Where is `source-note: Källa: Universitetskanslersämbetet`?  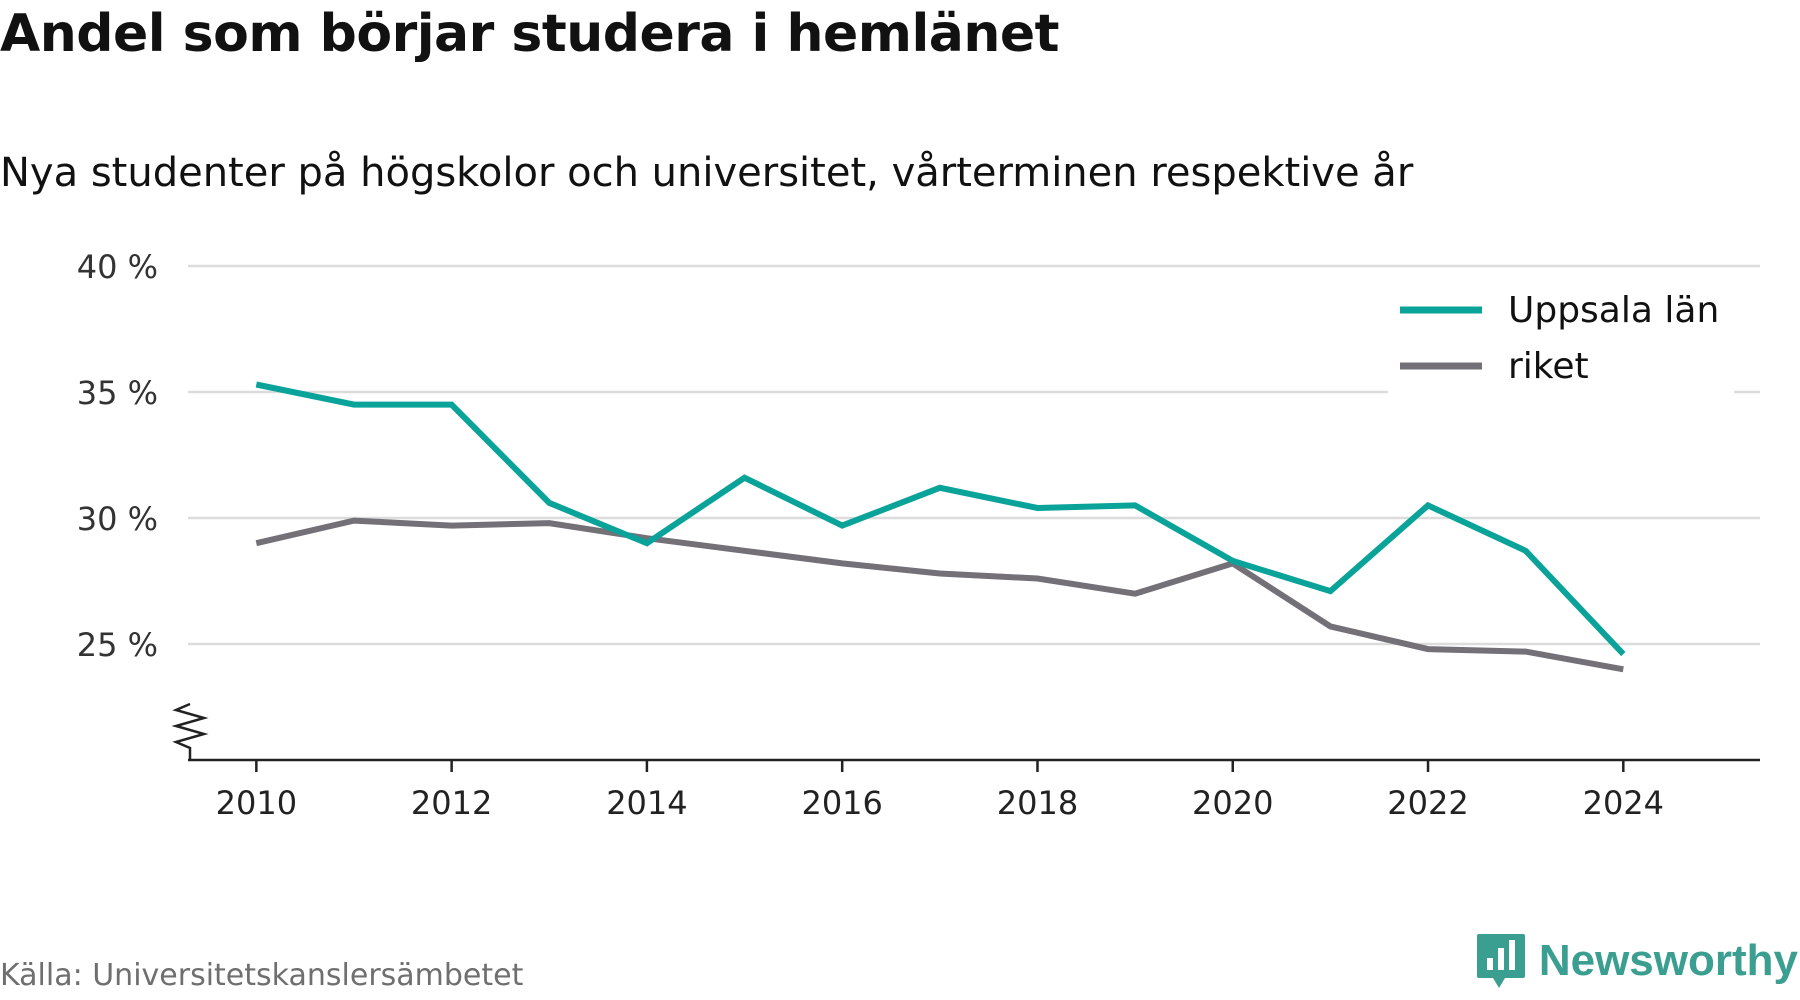
source-note: Källa: Universitetskanslersämbetet is located at coordinates (262, 975).